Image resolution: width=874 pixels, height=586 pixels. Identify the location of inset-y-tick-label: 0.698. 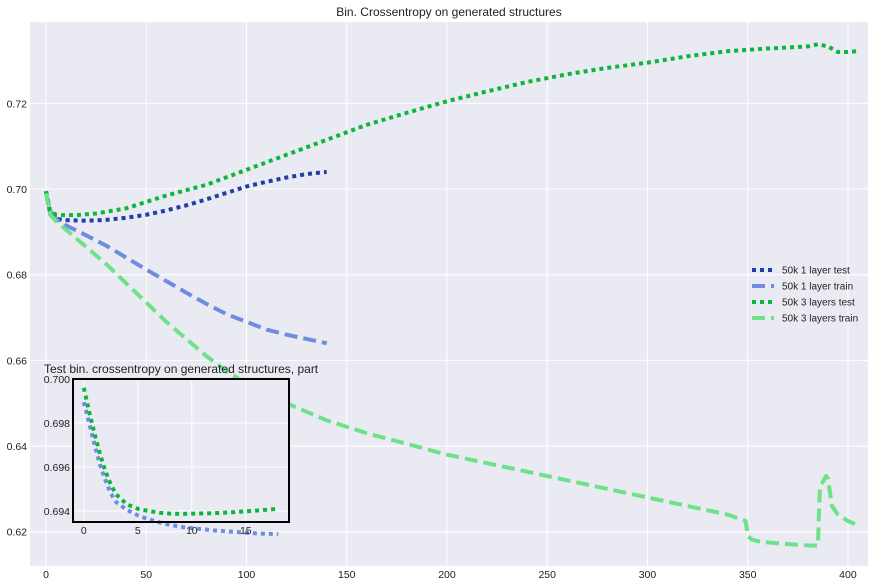
(57, 424).